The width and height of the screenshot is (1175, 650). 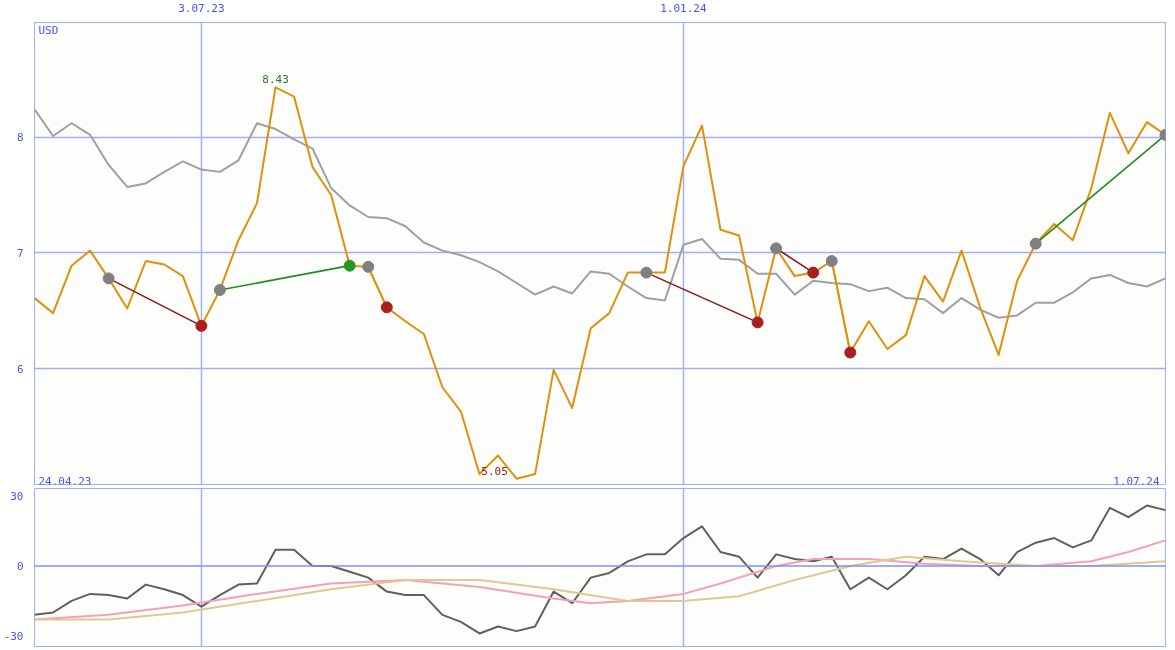 I want to click on y-tick-label: 6, so click(x=20, y=369).